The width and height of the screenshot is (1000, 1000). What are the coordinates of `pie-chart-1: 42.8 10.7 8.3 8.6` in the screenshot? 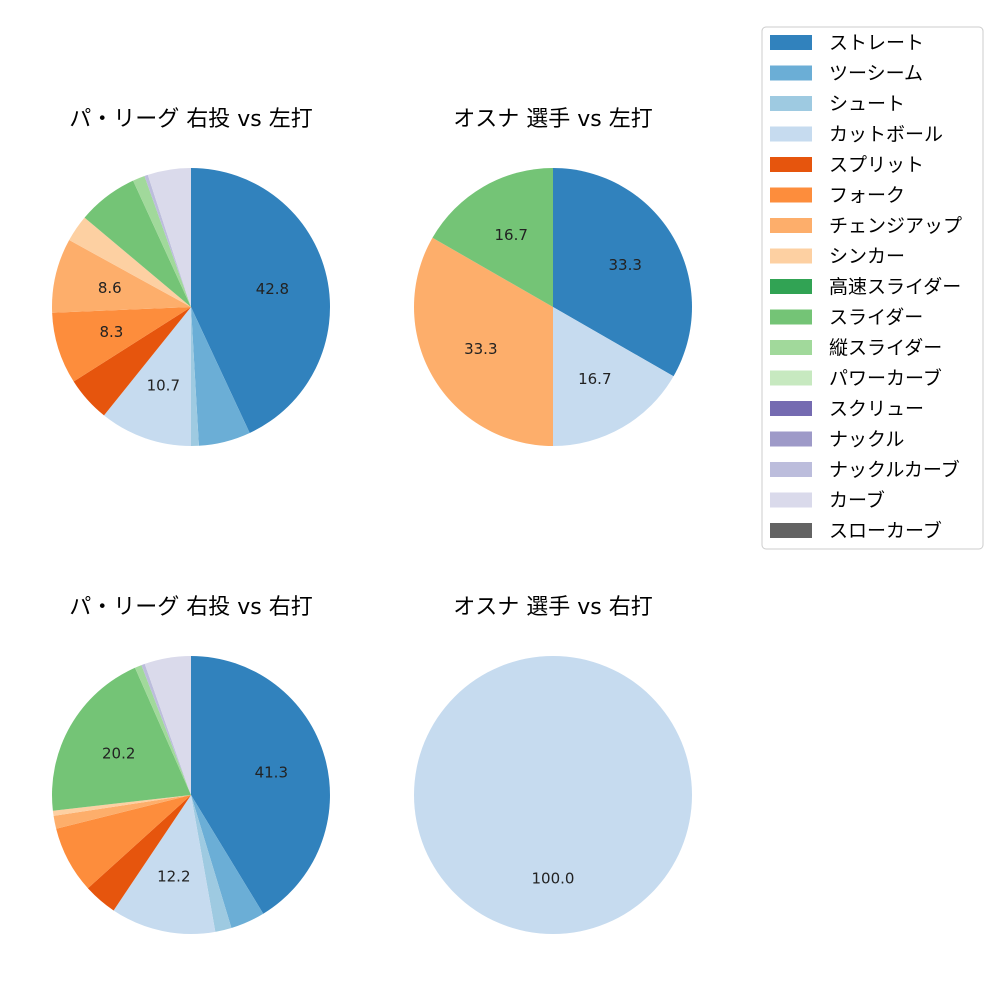 It's located at (191, 307).